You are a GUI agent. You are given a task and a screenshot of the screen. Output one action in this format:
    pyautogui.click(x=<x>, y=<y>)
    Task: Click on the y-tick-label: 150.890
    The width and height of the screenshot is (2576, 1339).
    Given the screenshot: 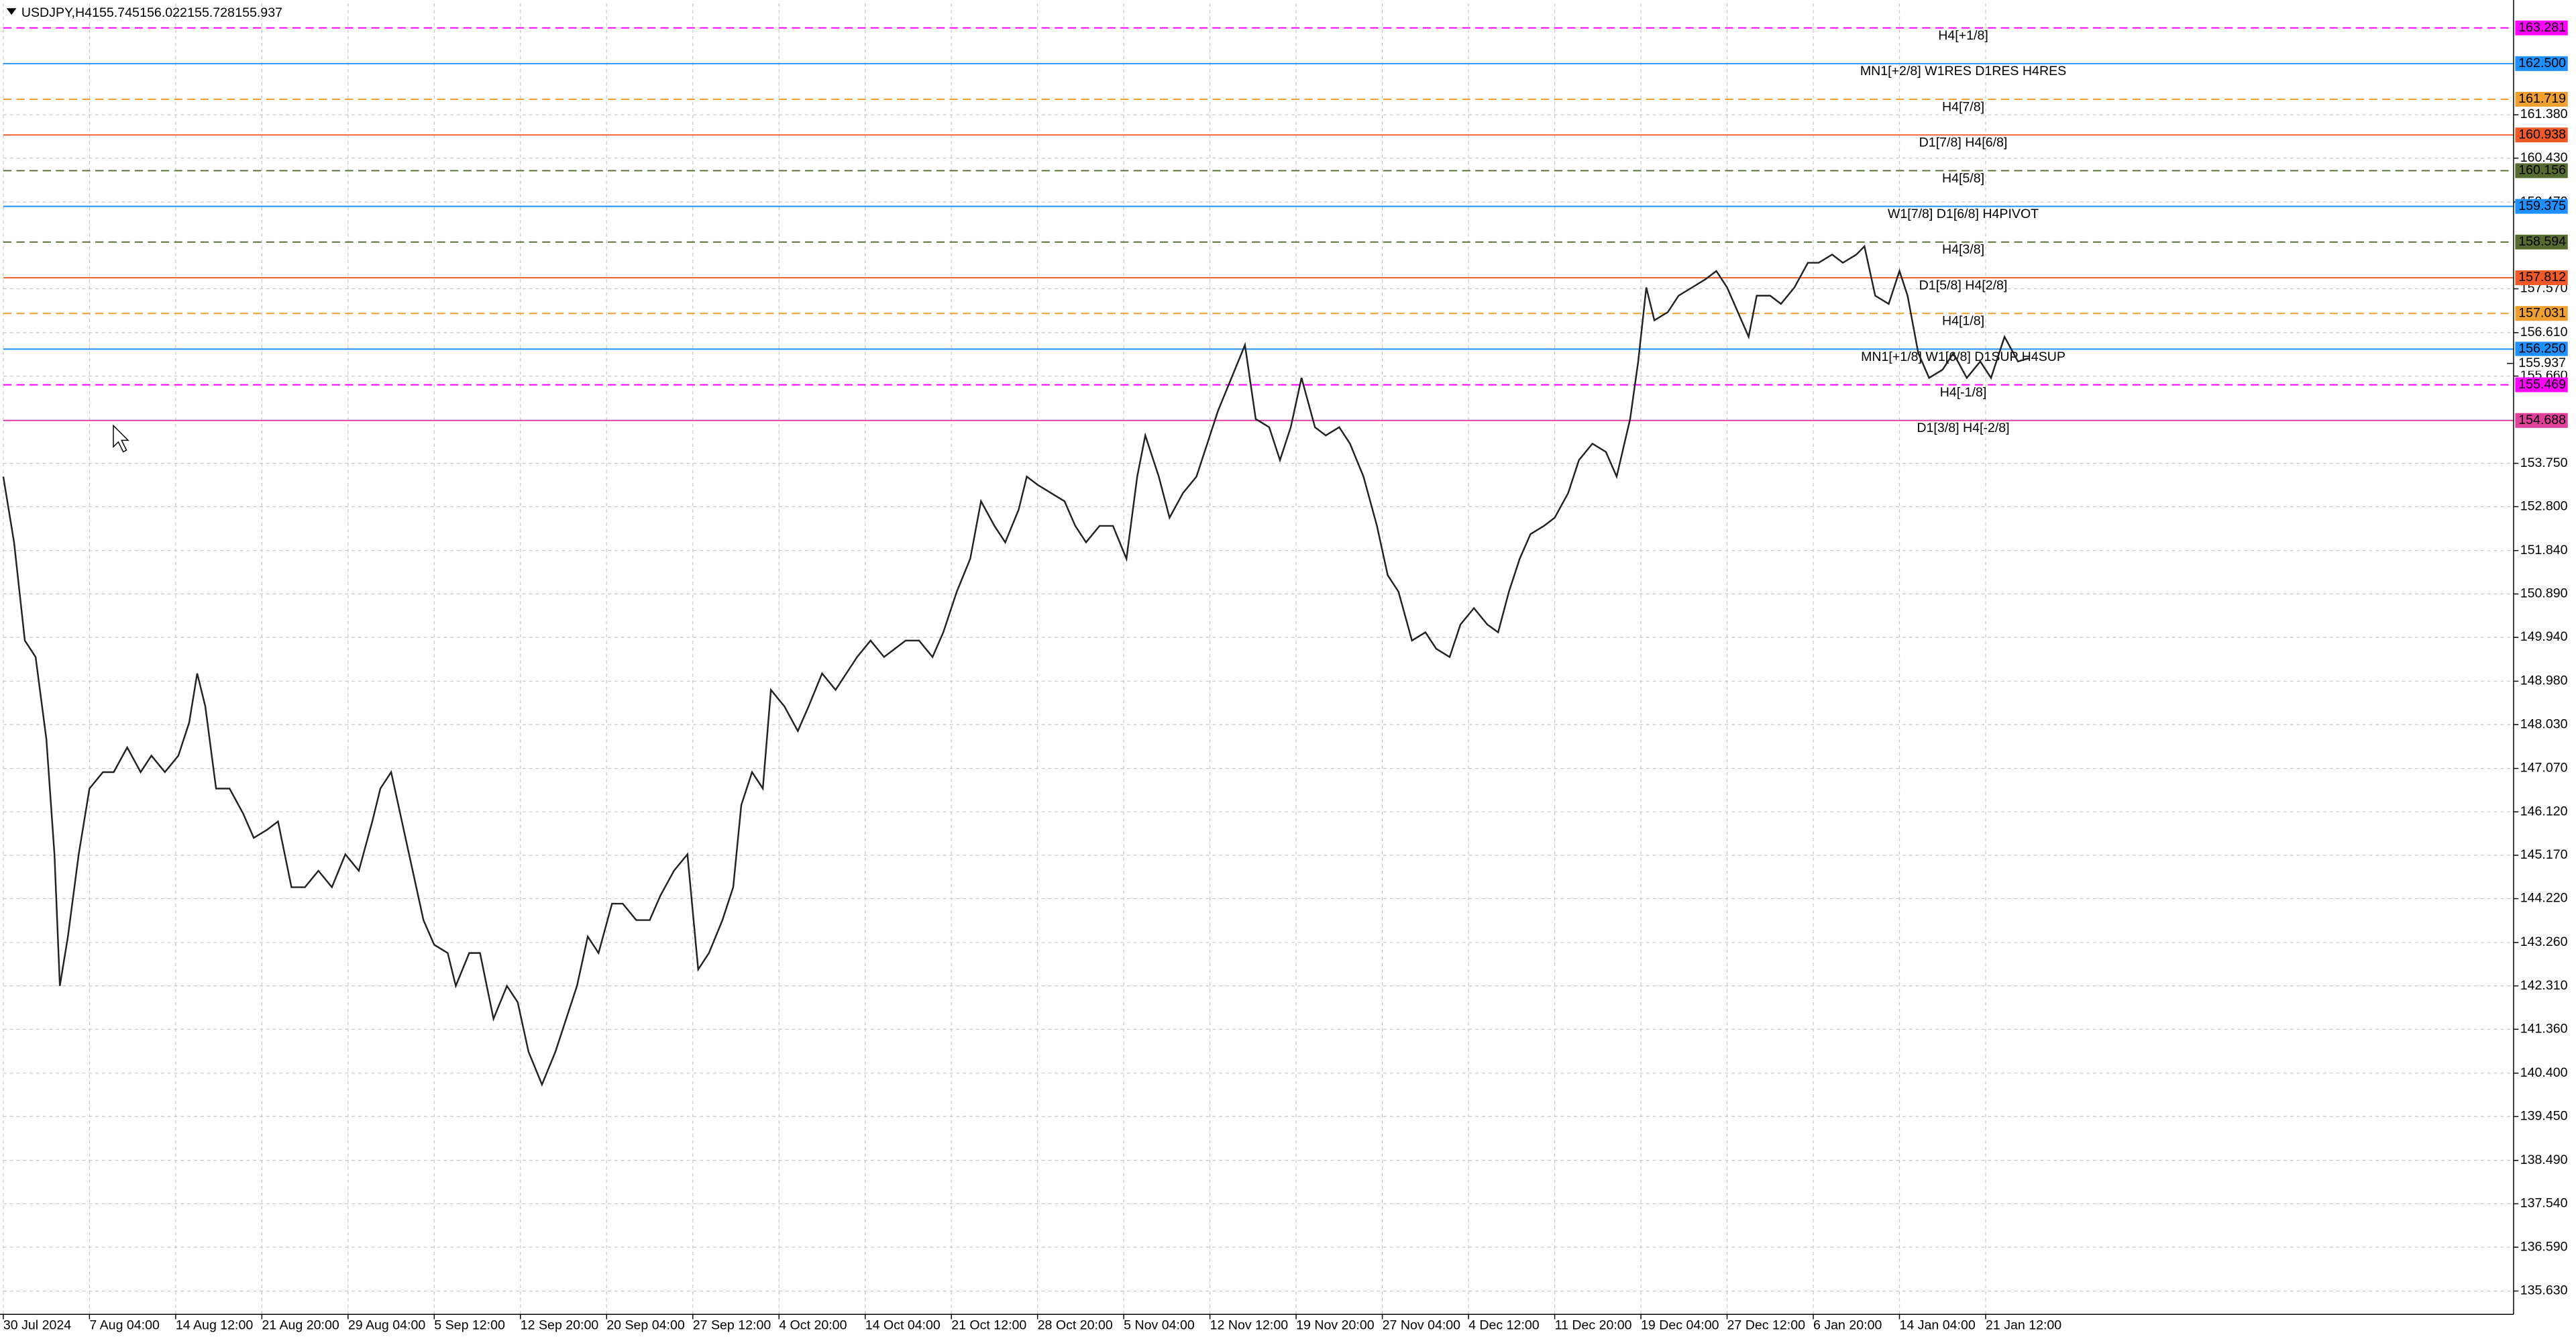 What is the action you would take?
    pyautogui.click(x=2544, y=593)
    